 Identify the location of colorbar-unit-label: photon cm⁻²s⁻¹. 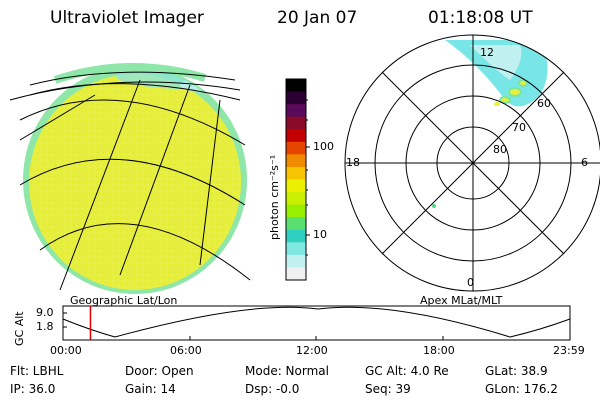
(274, 197).